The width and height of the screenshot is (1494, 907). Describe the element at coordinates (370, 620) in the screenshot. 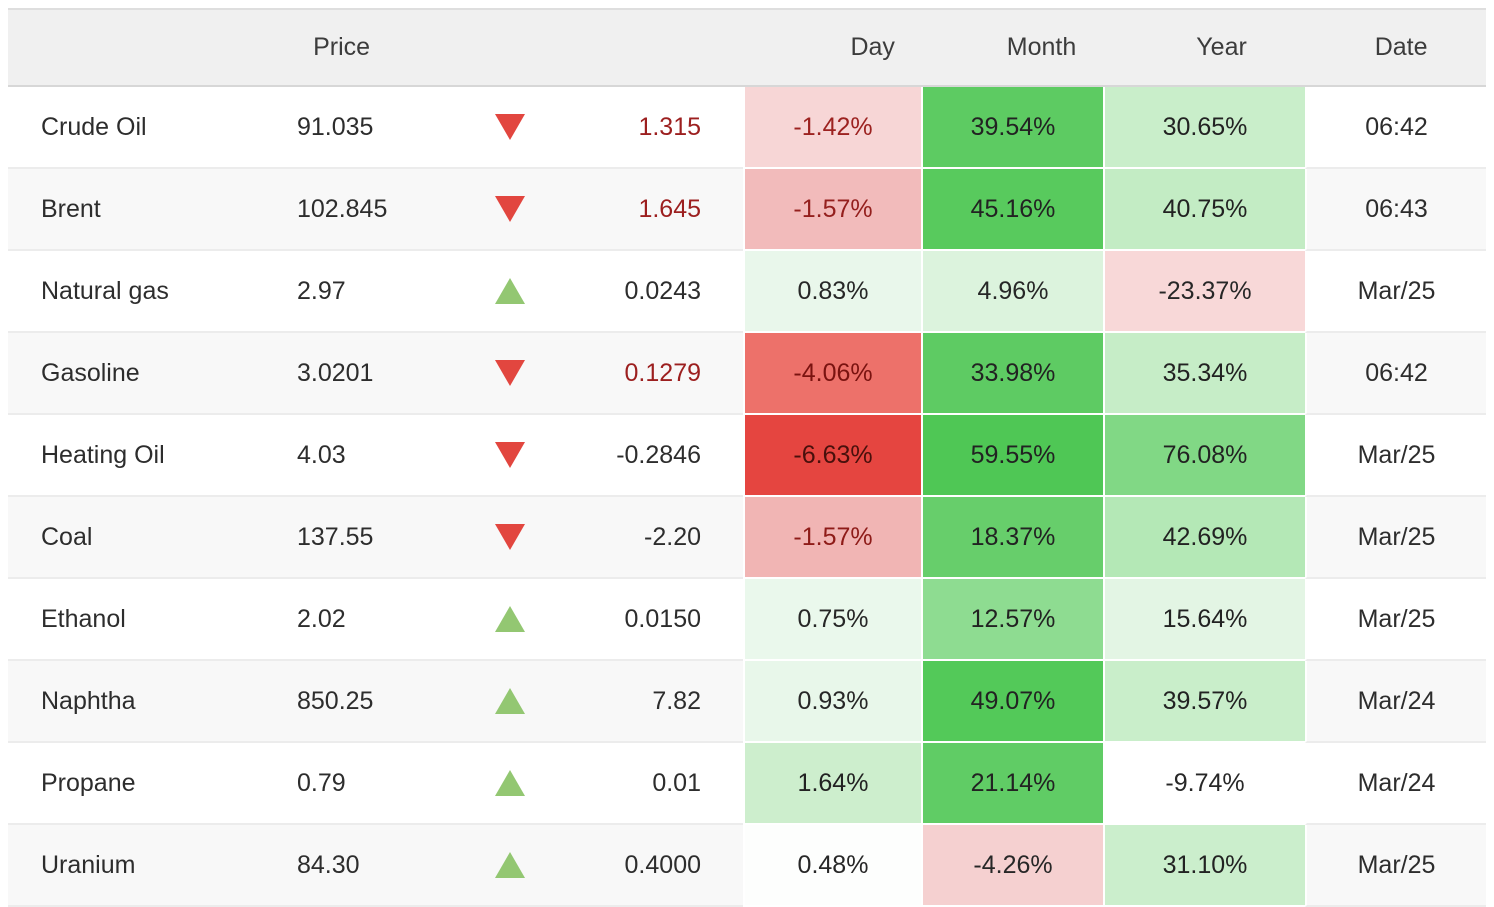

I see `price-value: 2.02` at that location.